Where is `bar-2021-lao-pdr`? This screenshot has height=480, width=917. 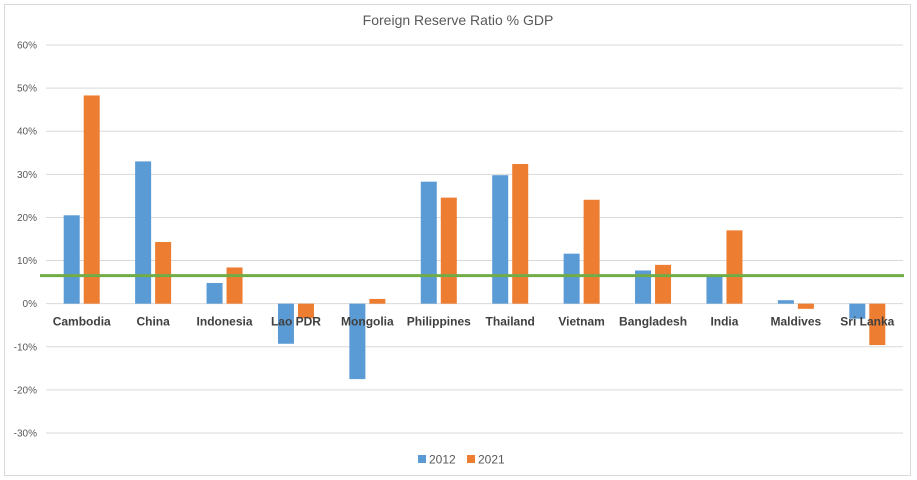
bar-2021-lao-pdr is located at coordinates (305, 311).